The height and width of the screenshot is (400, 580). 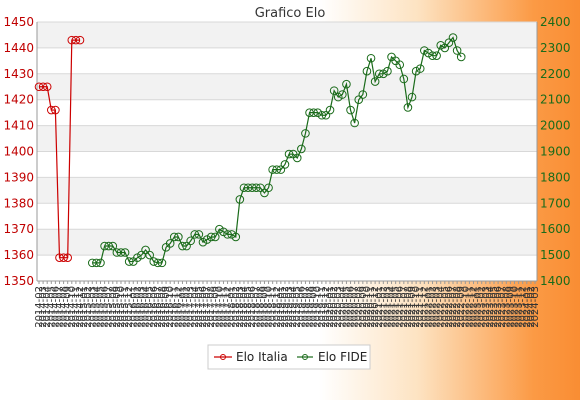 I want to click on left-axis-tick-label: 1390, so click(x=18, y=177).